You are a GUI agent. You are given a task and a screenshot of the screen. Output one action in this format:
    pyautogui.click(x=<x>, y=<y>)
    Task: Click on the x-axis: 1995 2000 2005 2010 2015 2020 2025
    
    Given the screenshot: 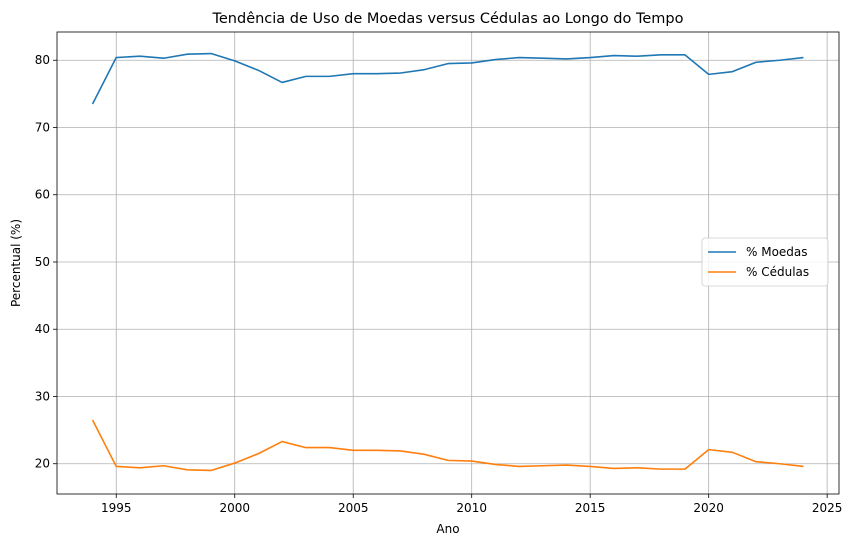 What is the action you would take?
    pyautogui.click(x=471, y=504)
    